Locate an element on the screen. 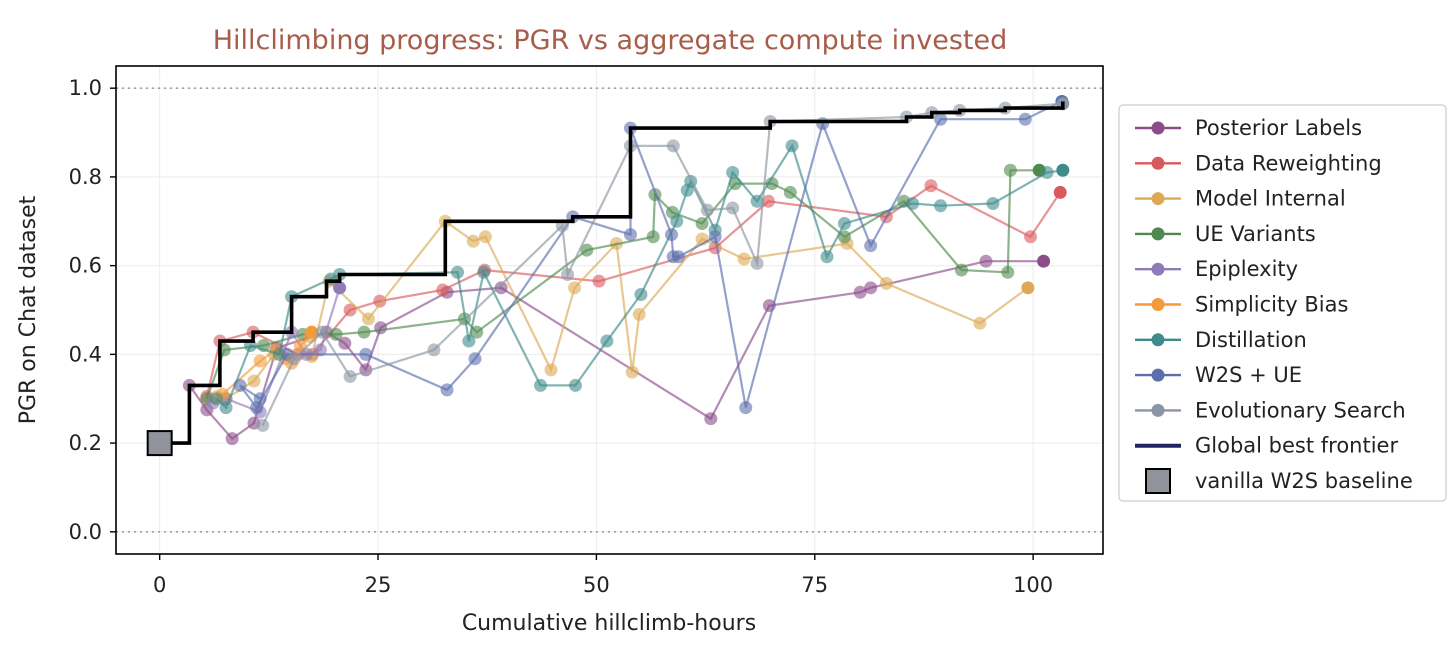 The width and height of the screenshot is (1456, 655). y-axis-ticks: 0.0 0.2 0.4 0.6 0.8 1.0 is located at coordinates (92, 310).